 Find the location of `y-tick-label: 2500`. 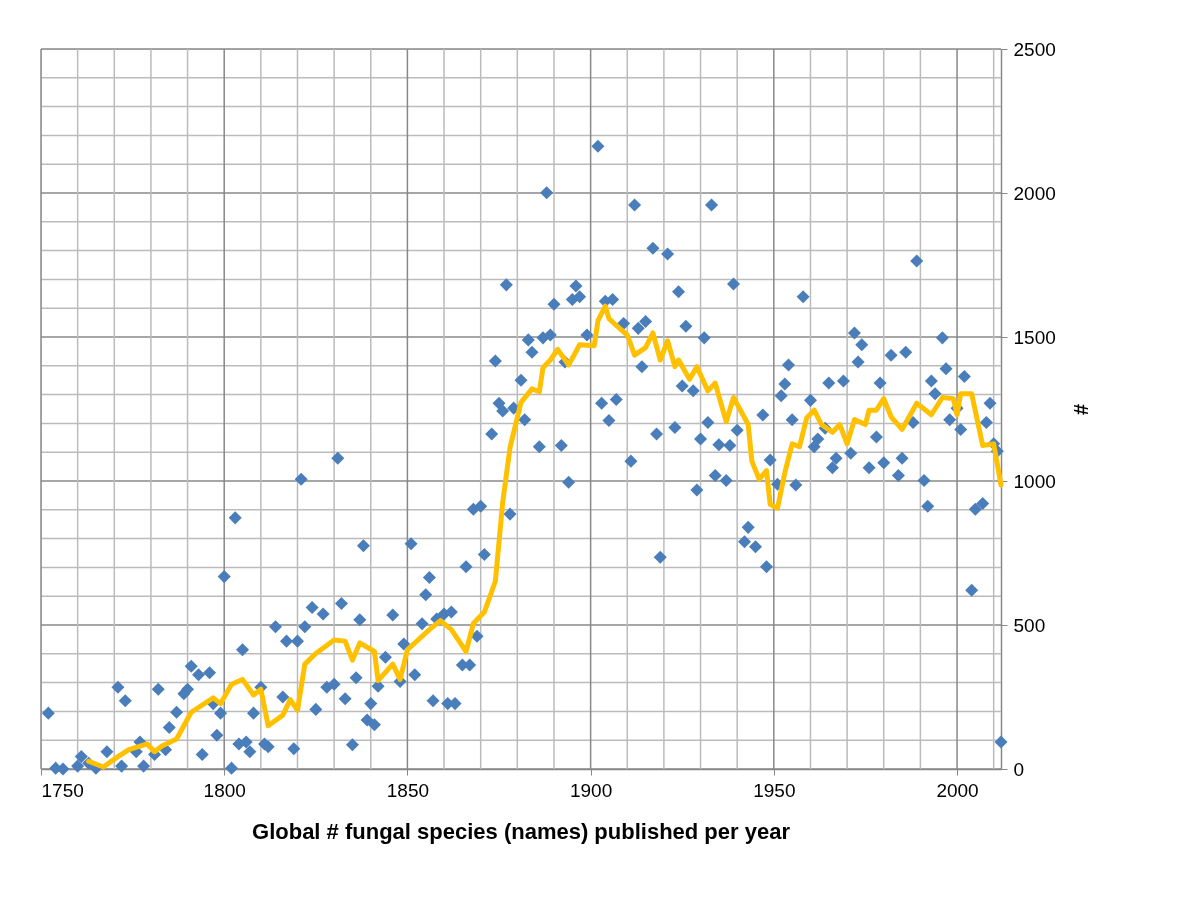

y-tick-label: 2500 is located at coordinates (1034, 49).